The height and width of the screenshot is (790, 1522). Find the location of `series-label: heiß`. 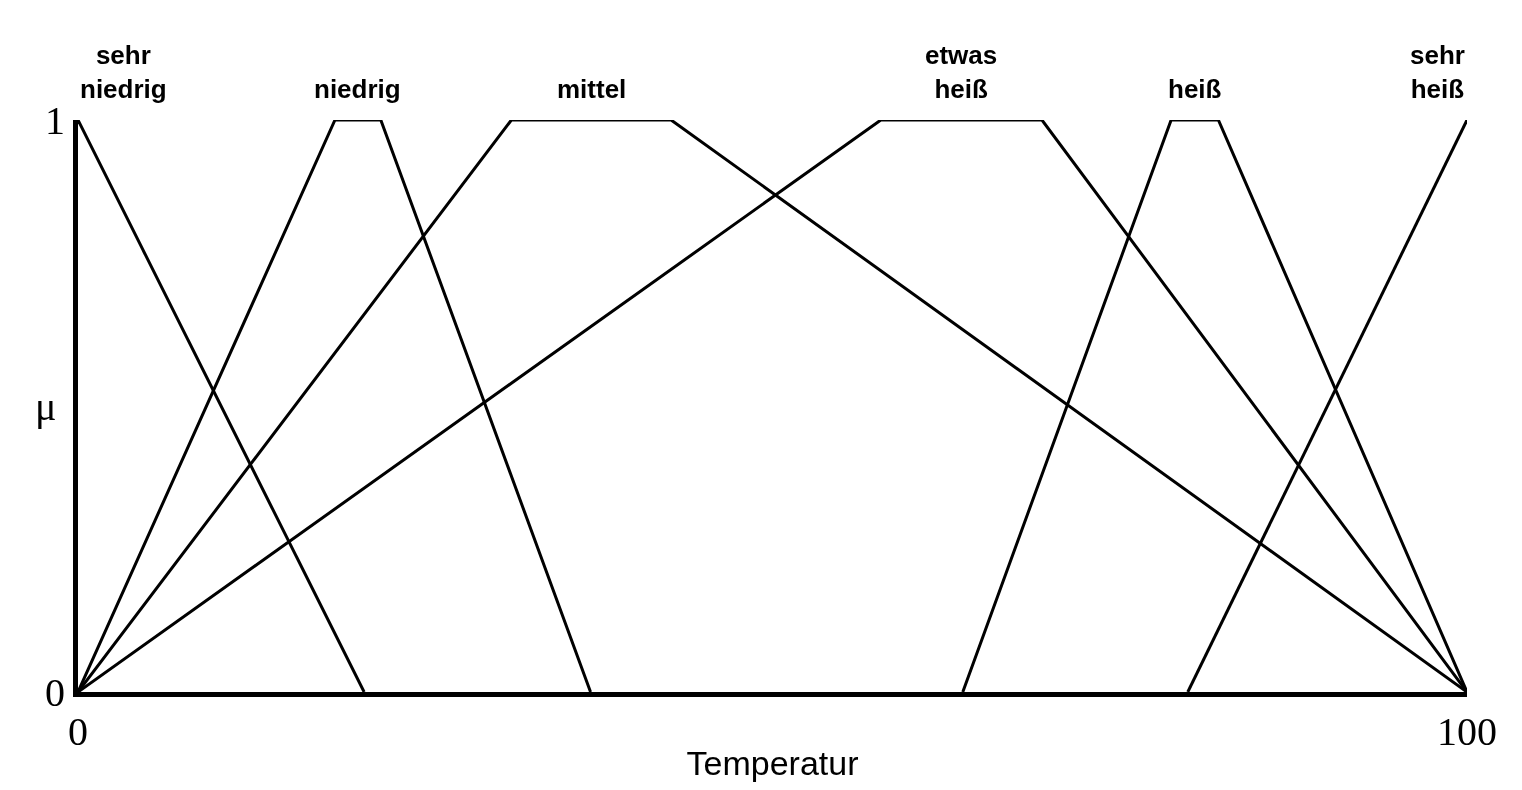

series-label: heiß is located at coordinates (1195, 89).